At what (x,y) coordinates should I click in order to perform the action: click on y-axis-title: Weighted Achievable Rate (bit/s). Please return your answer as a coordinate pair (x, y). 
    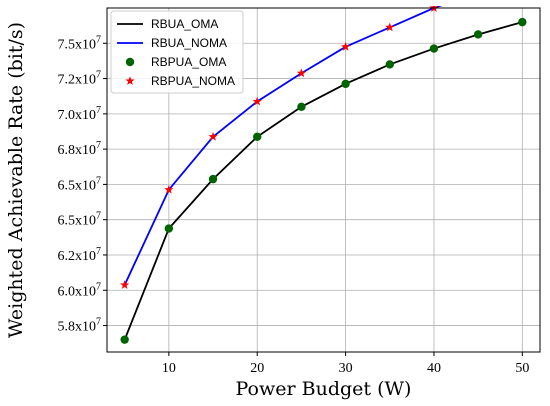
    Looking at the image, I should click on (16, 180).